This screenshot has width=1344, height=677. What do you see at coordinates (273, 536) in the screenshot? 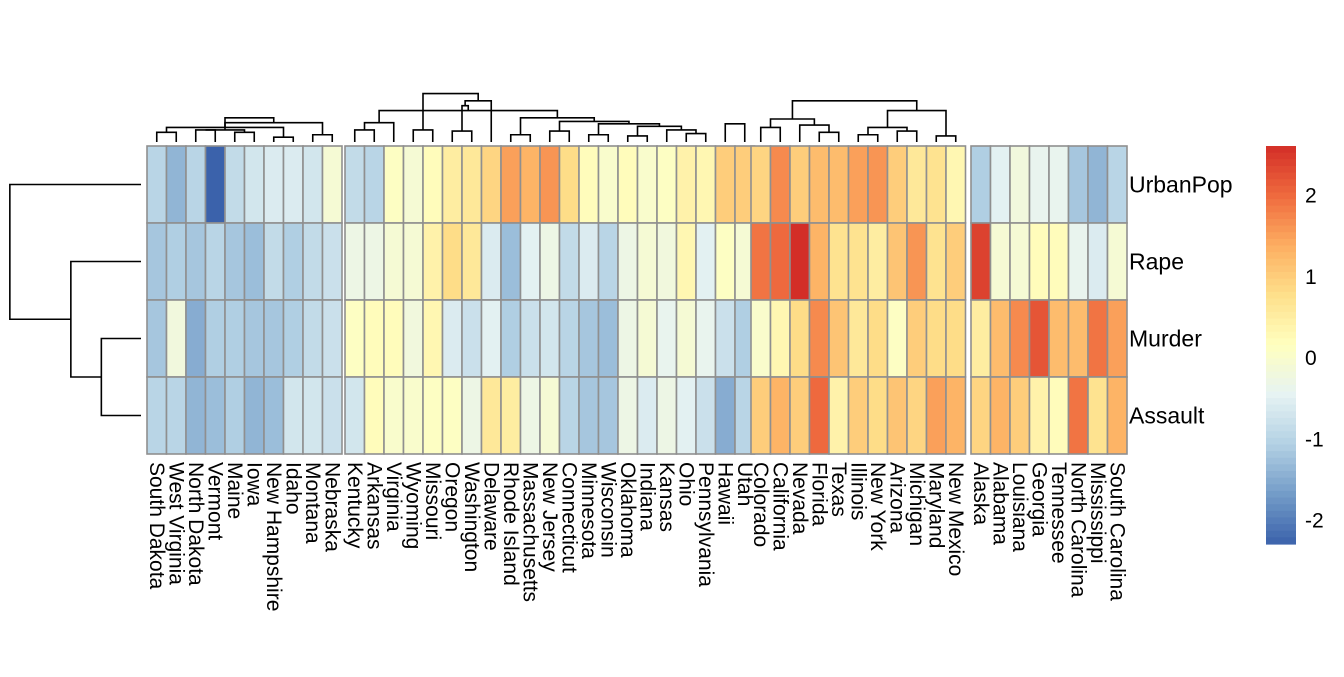
I see `column-label: New Hampshire` at bounding box center [273, 536].